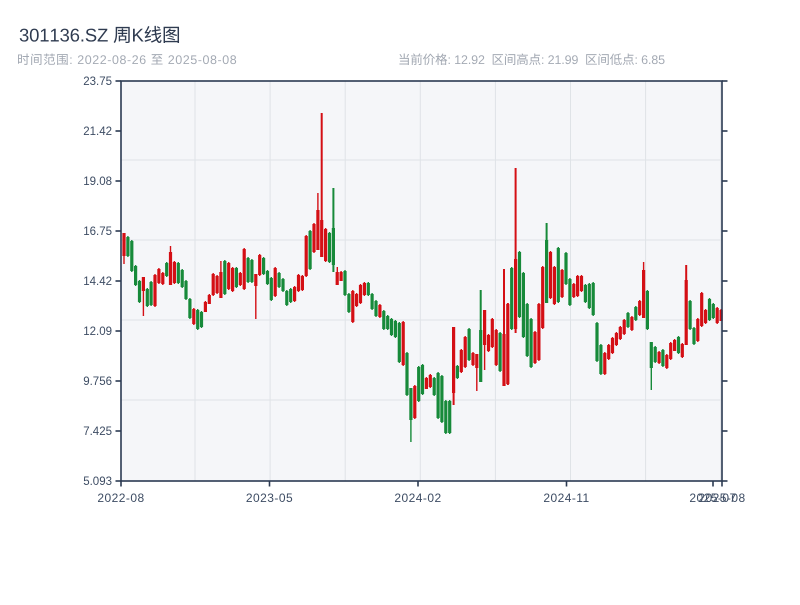 The height and width of the screenshot is (605, 800). I want to click on svg-text: 7.425, so click(97, 432).